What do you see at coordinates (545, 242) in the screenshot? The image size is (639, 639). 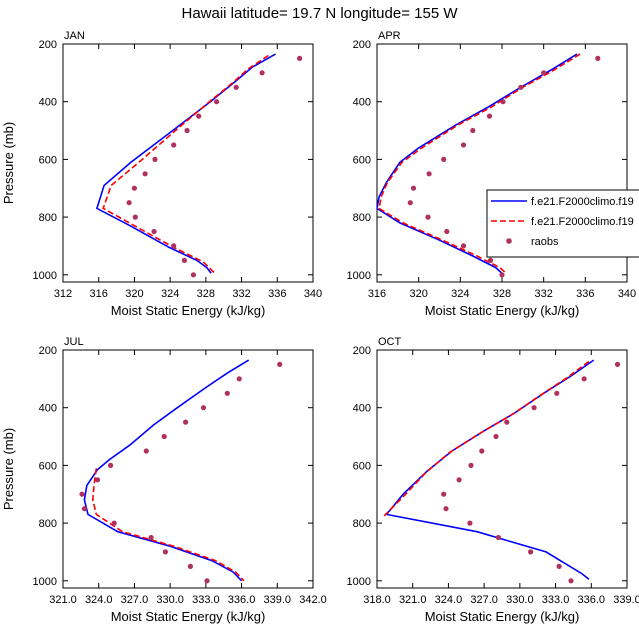 I see `legend-label: raobs` at bounding box center [545, 242].